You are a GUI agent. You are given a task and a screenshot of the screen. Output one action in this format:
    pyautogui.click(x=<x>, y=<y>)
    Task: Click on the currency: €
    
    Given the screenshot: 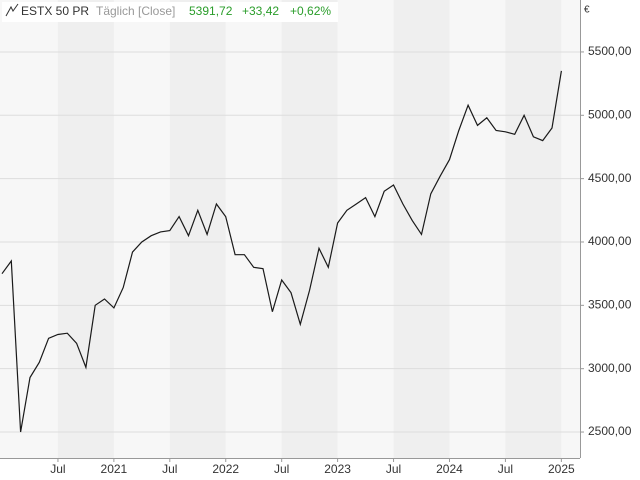 What is the action you would take?
    pyautogui.click(x=587, y=10)
    